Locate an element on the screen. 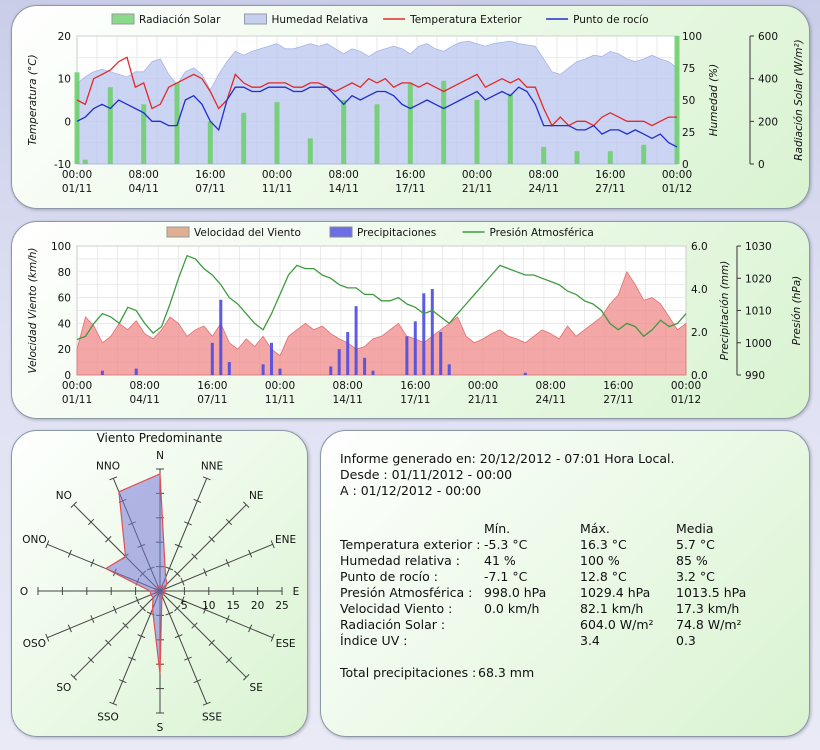 Image resolution: width=820 pixels, height=750 pixels. x-tick-date: 11/11 is located at coordinates (280, 400).